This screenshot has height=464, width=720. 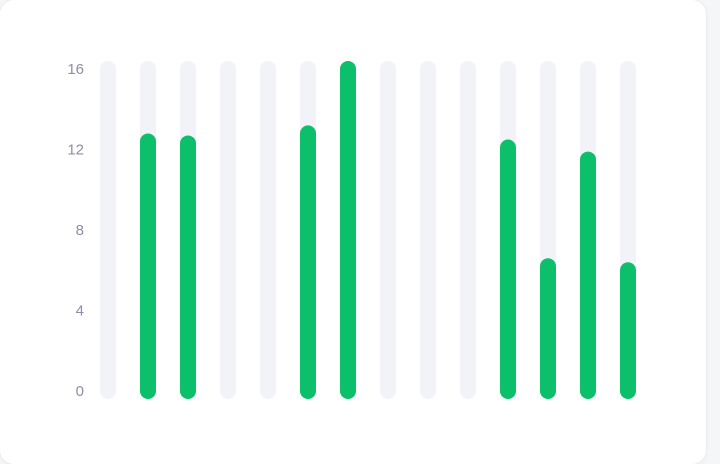 What do you see at coordinates (80, 391) in the screenshot?
I see `y-tick-label: 0` at bounding box center [80, 391].